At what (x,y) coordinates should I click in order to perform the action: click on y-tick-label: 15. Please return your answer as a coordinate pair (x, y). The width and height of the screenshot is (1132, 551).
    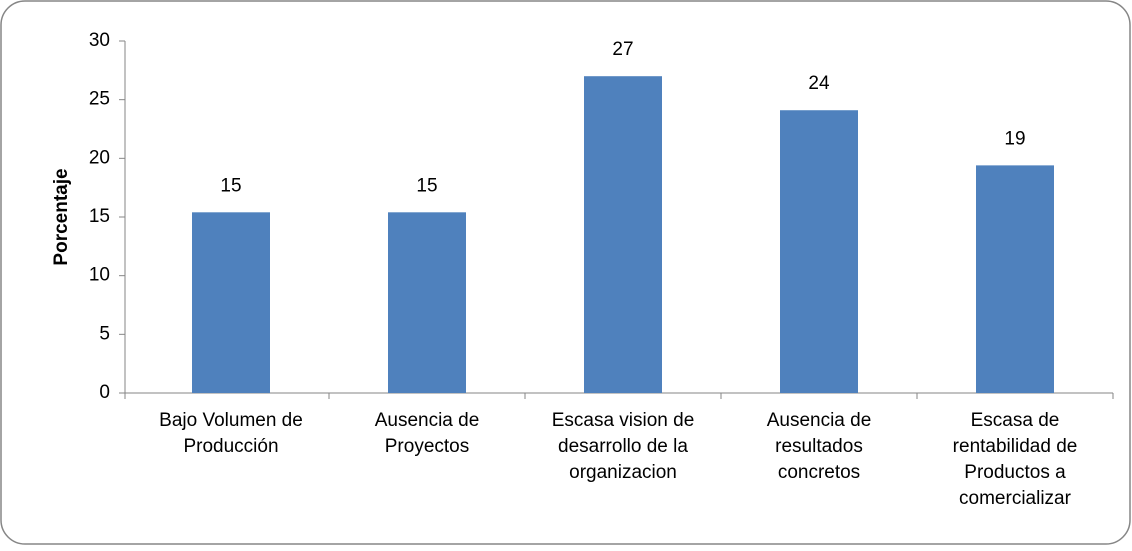
    Looking at the image, I should click on (99, 216).